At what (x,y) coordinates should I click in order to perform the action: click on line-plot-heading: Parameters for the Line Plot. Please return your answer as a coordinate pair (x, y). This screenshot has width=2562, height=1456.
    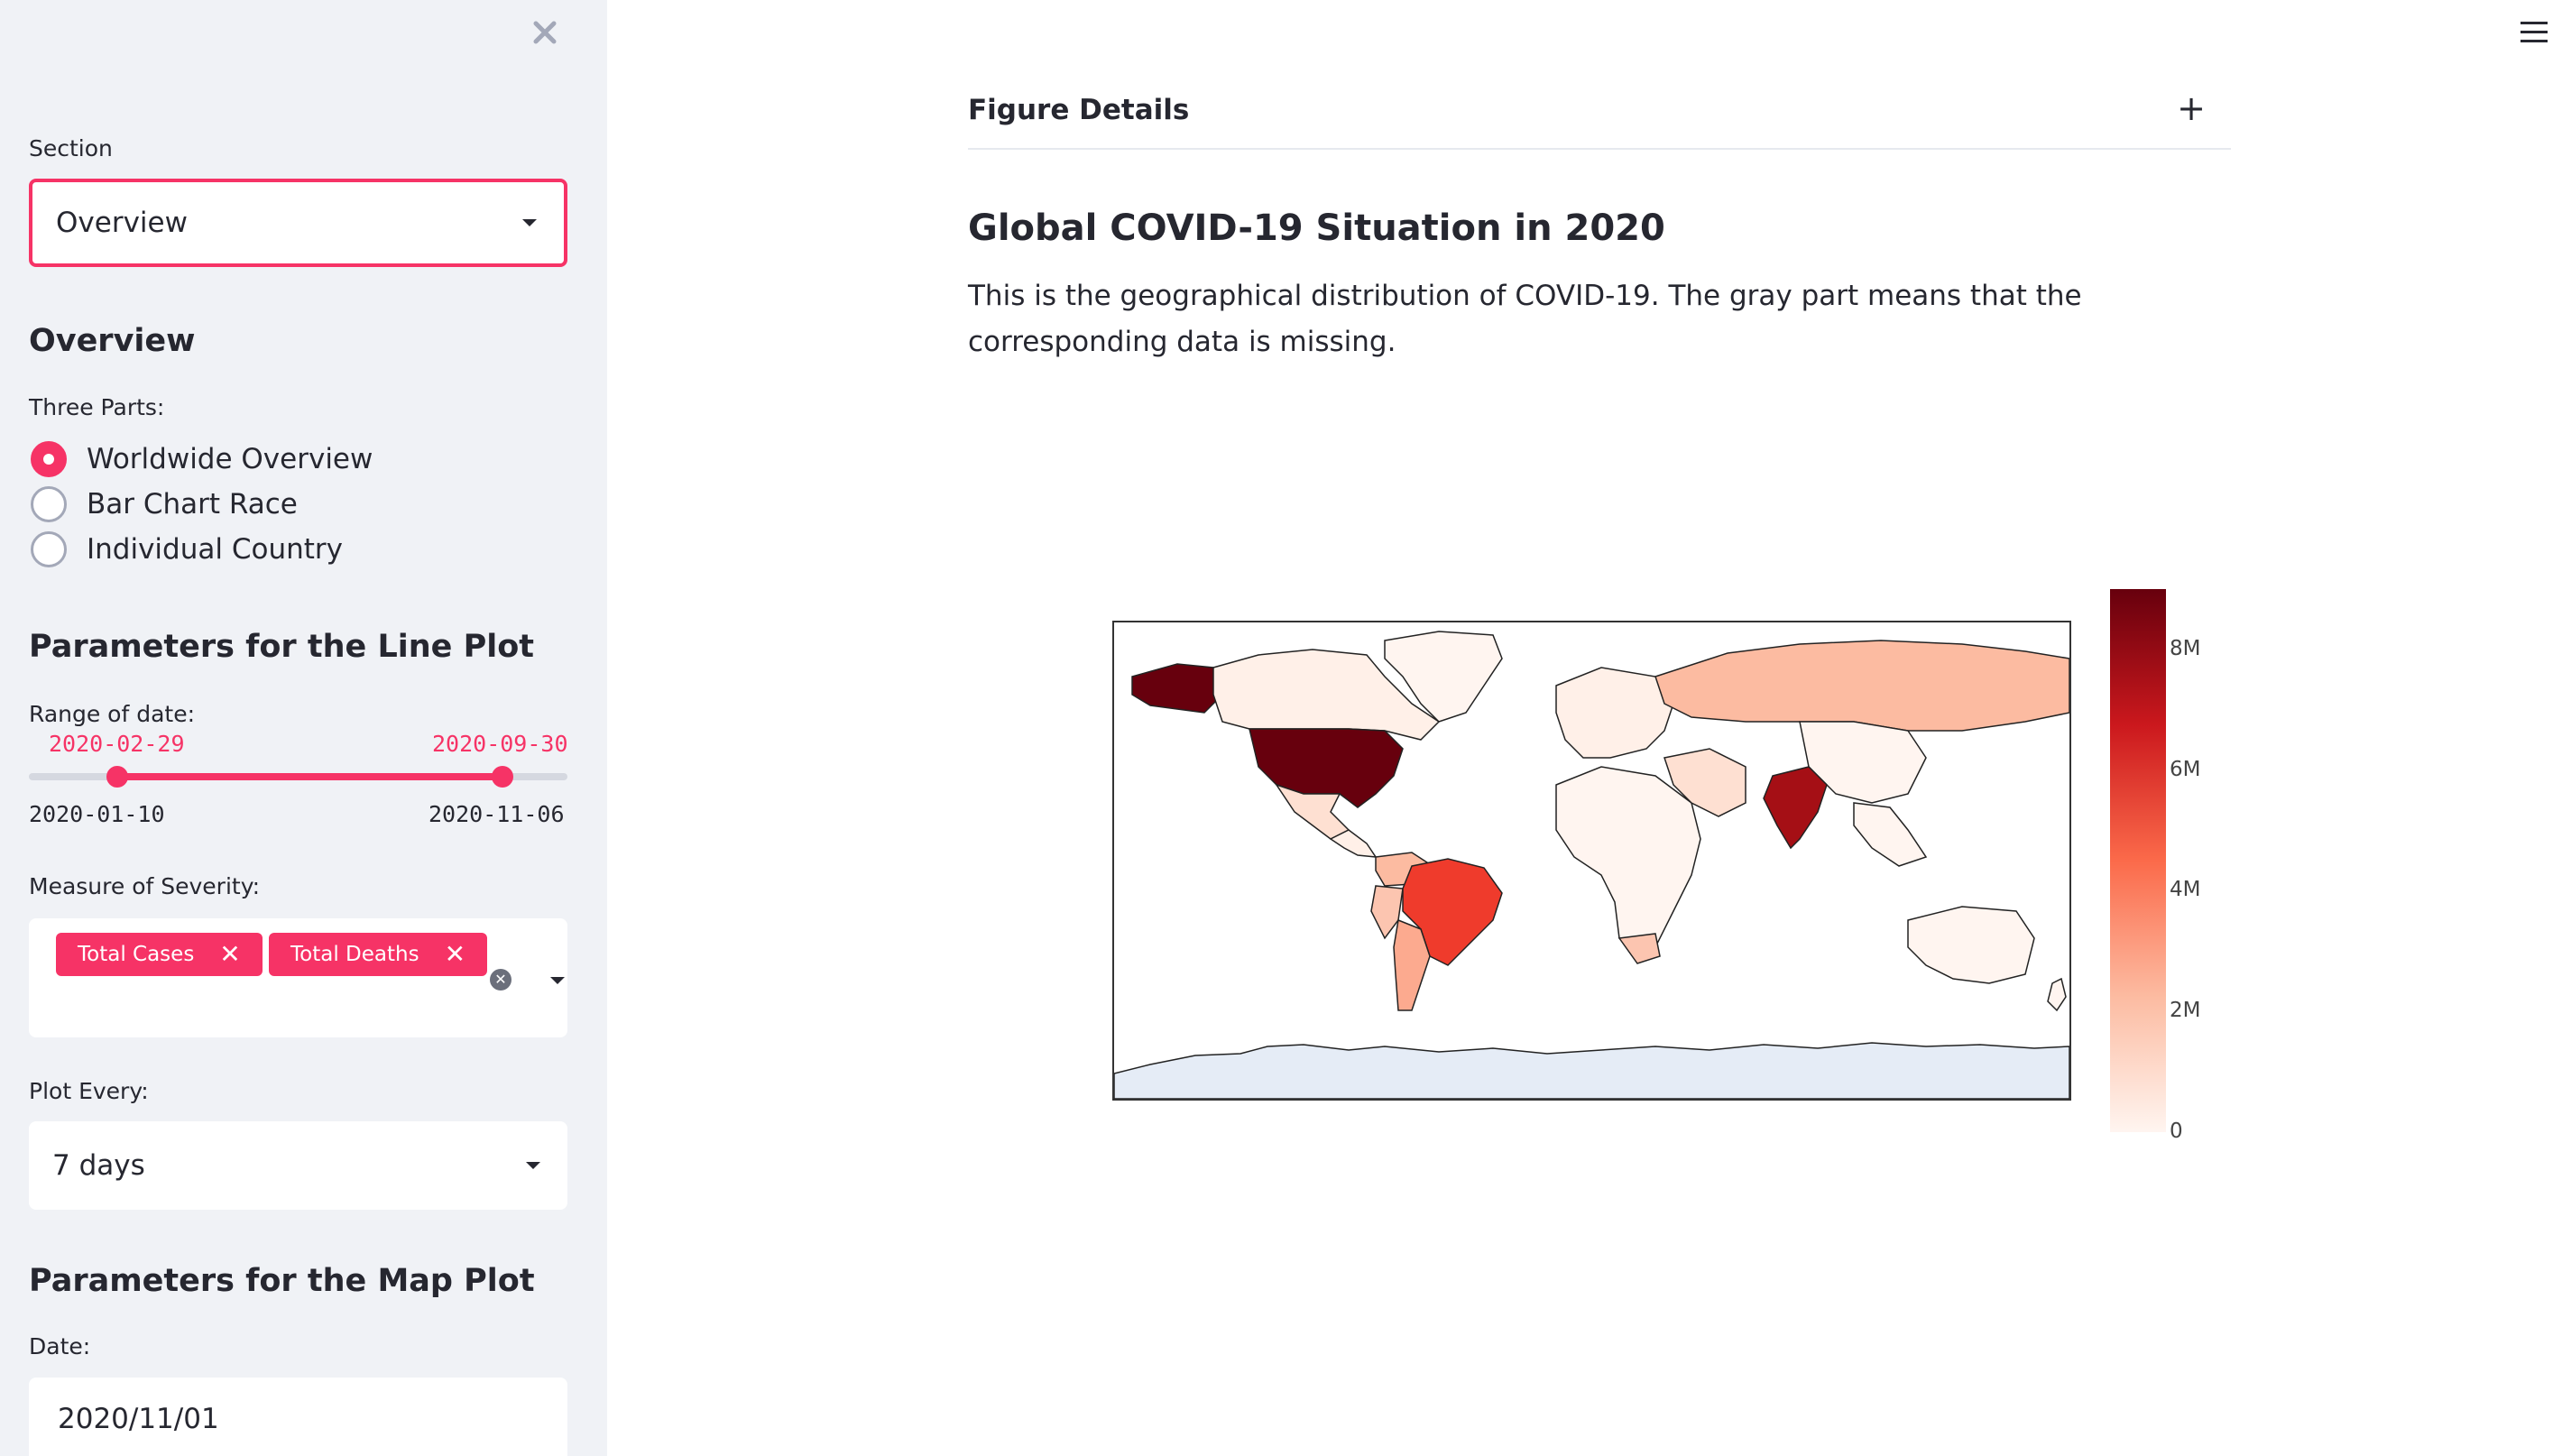
    Looking at the image, I should click on (282, 647).